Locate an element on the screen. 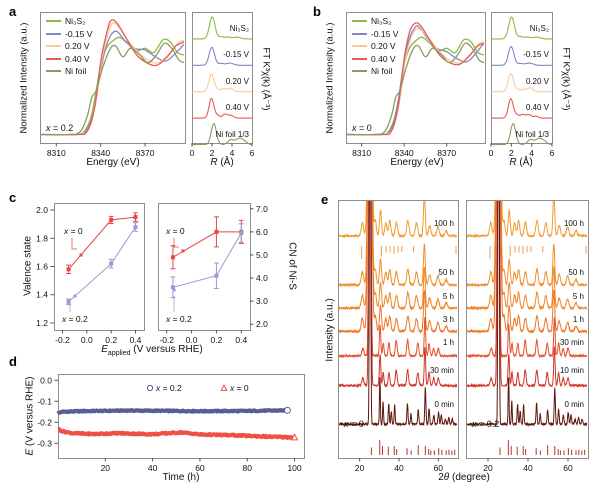 This screenshot has width=600, height=496. svg-text: 7.0 is located at coordinates (262, 209).